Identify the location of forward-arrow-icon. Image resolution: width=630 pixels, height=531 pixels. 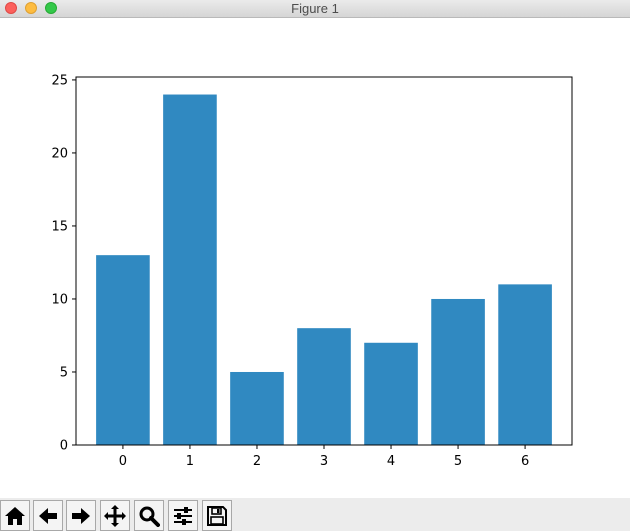
(81, 515).